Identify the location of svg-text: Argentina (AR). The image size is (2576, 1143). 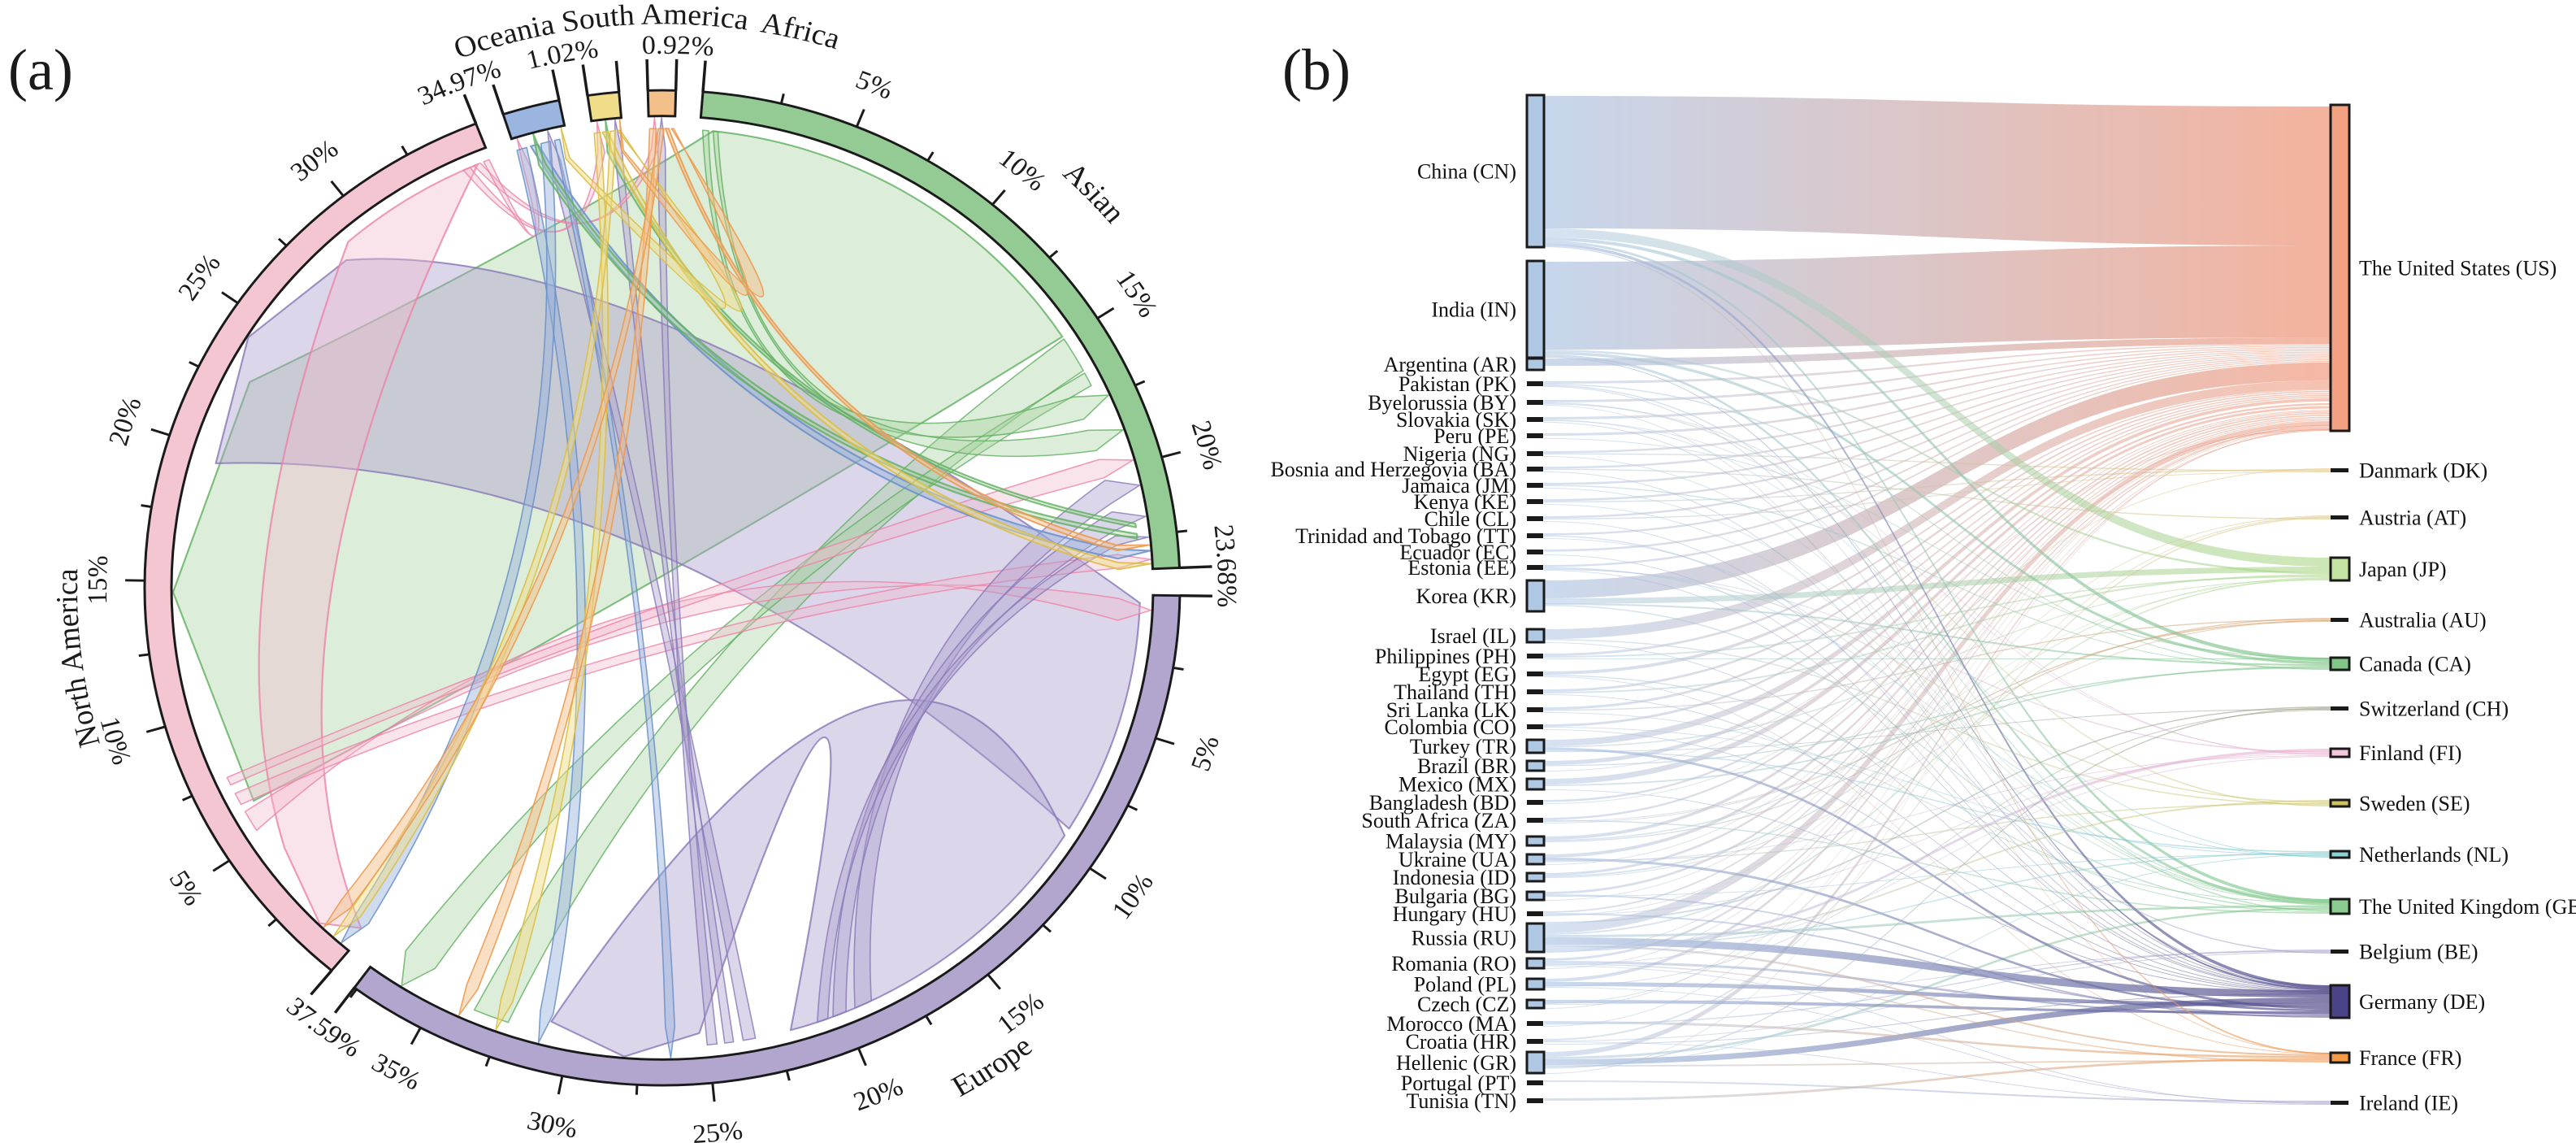
(1450, 364).